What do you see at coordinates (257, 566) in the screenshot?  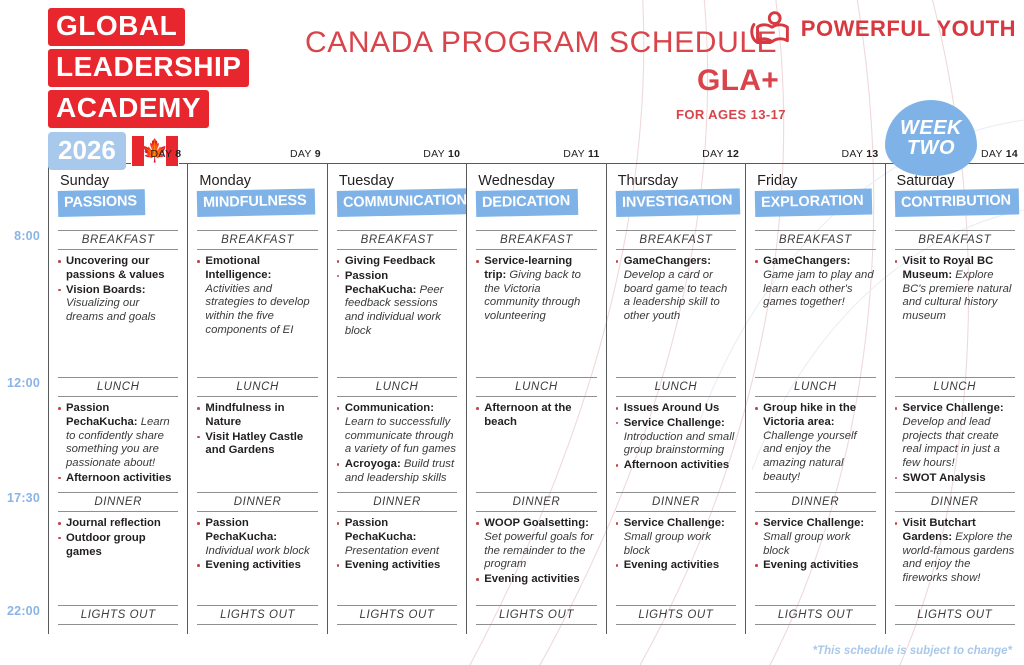 I see `activity-item: Evening activities` at bounding box center [257, 566].